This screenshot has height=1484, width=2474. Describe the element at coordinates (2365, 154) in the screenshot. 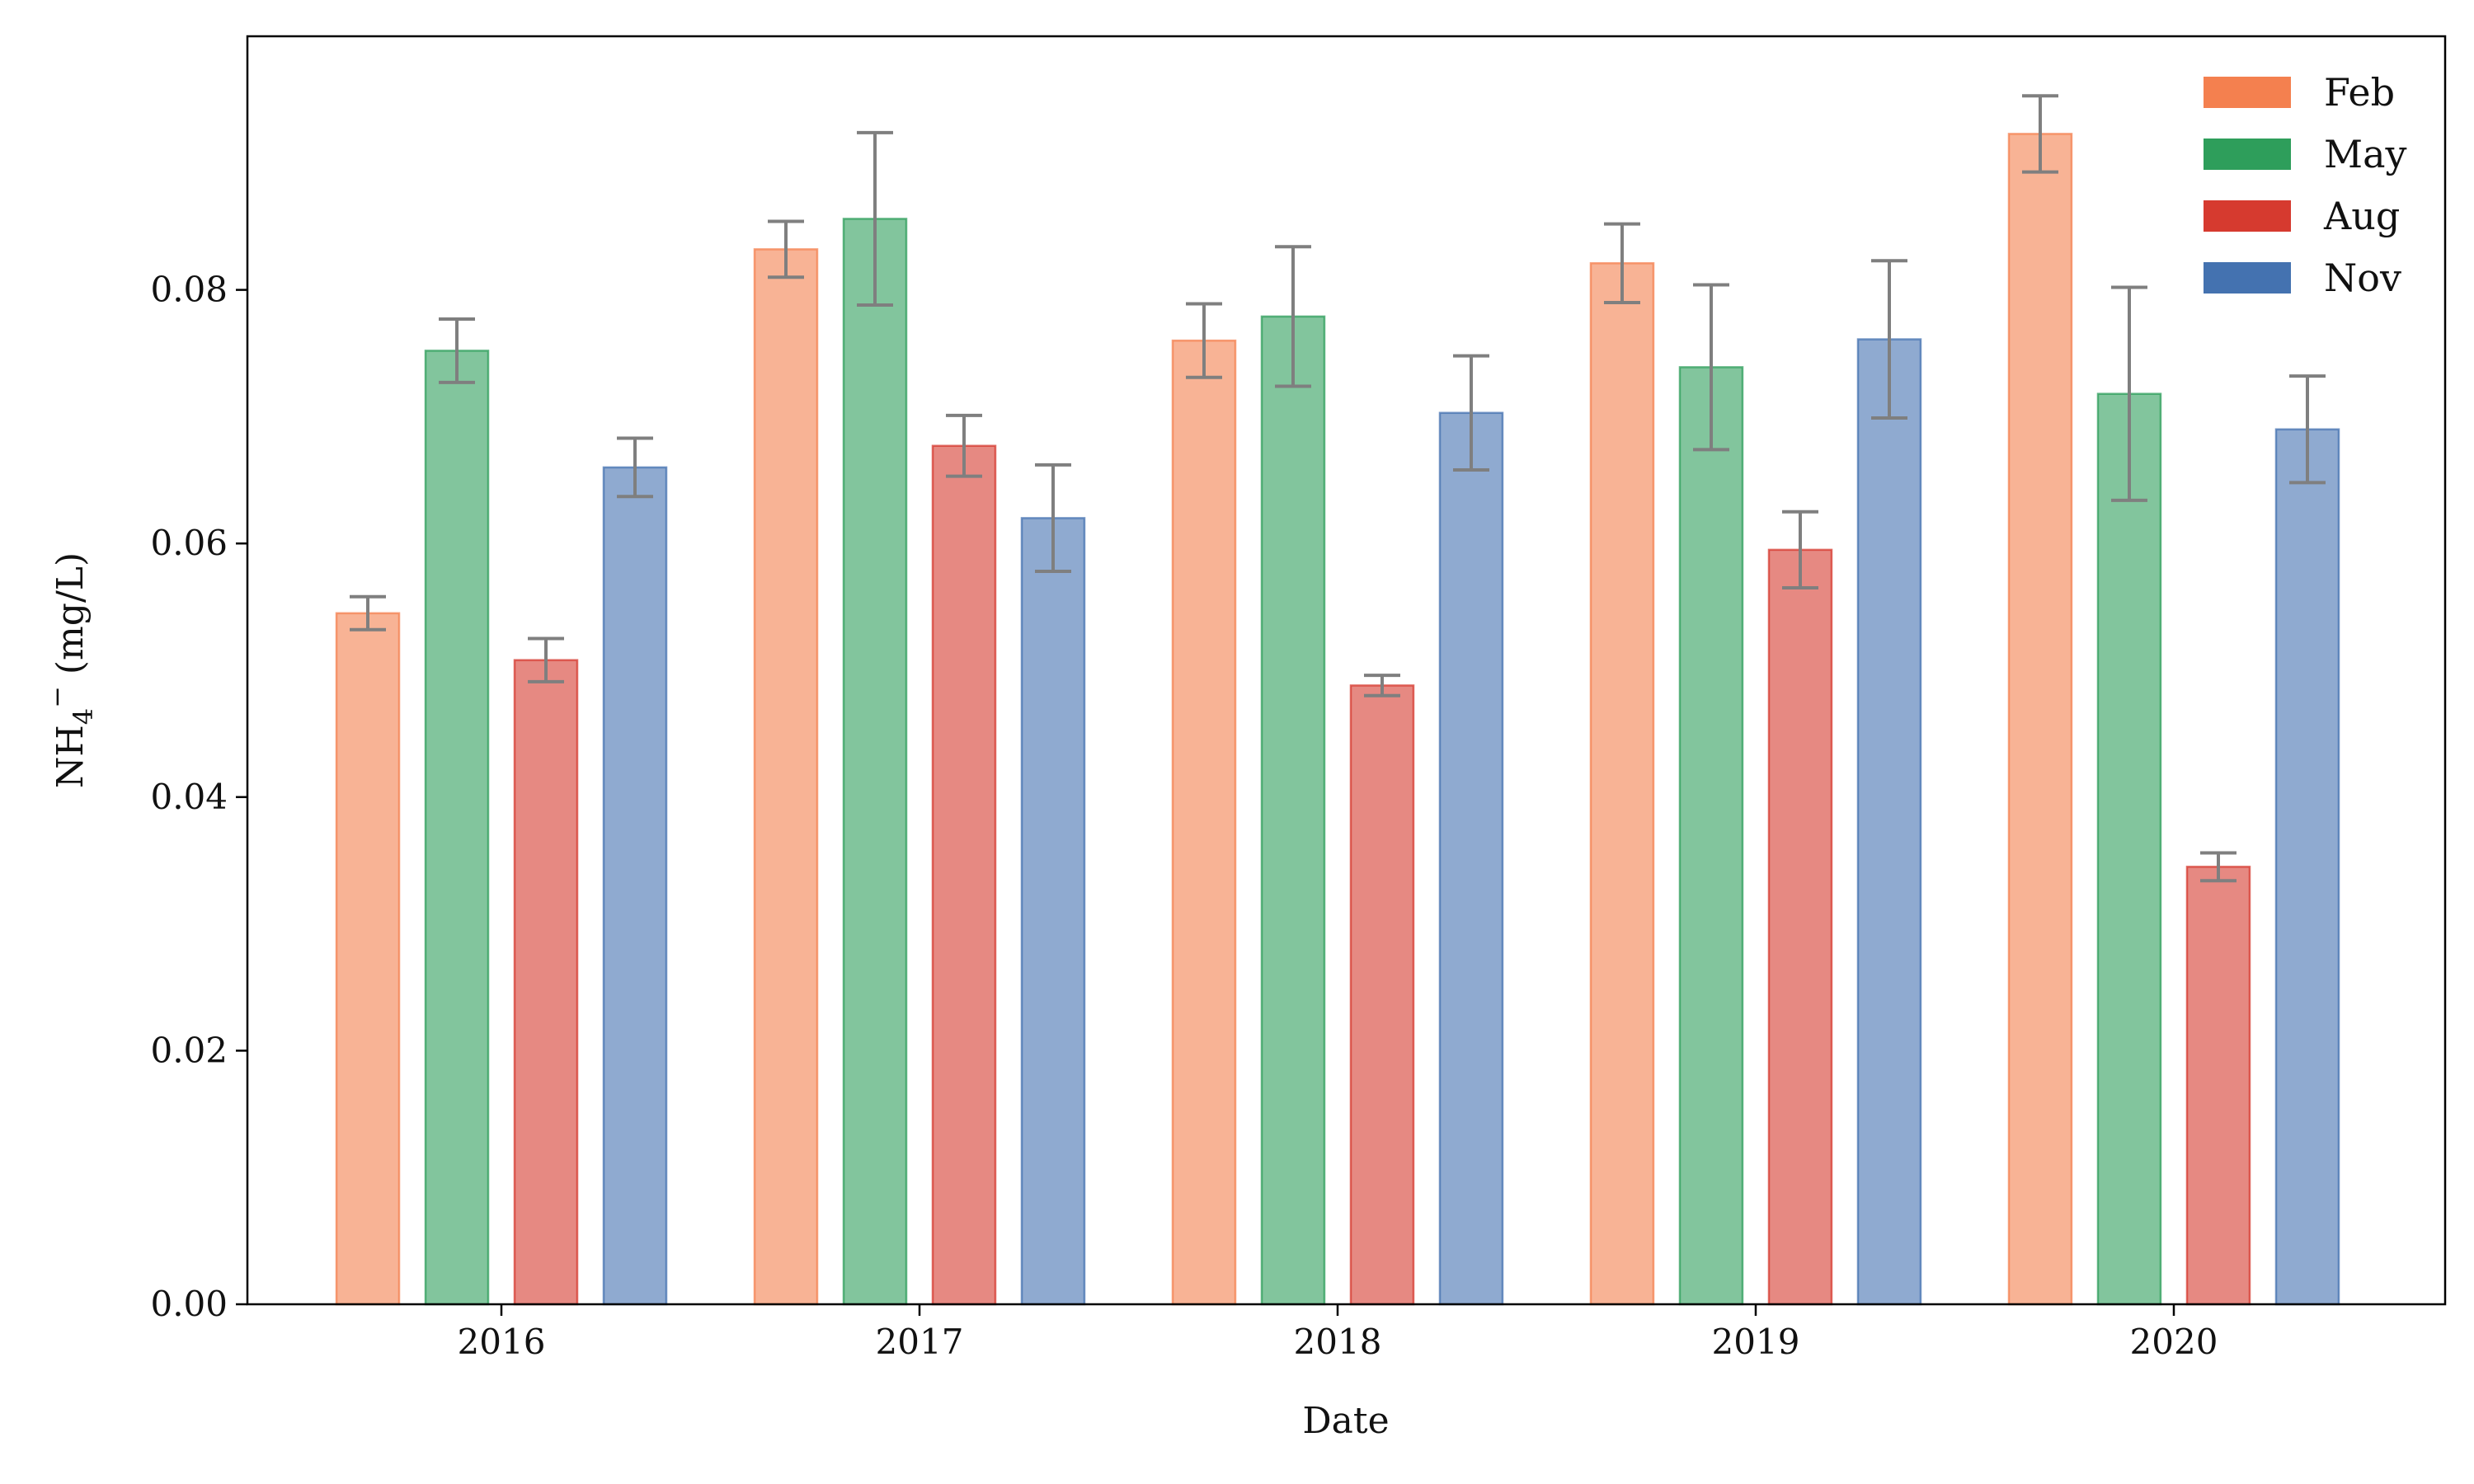

I see `legend-label-may: May` at that location.